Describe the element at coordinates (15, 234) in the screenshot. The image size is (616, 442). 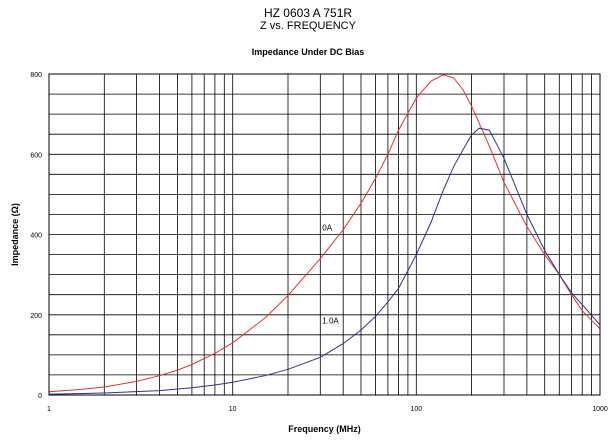
I see `y-axis-label: Impedance (Ω)` at that location.